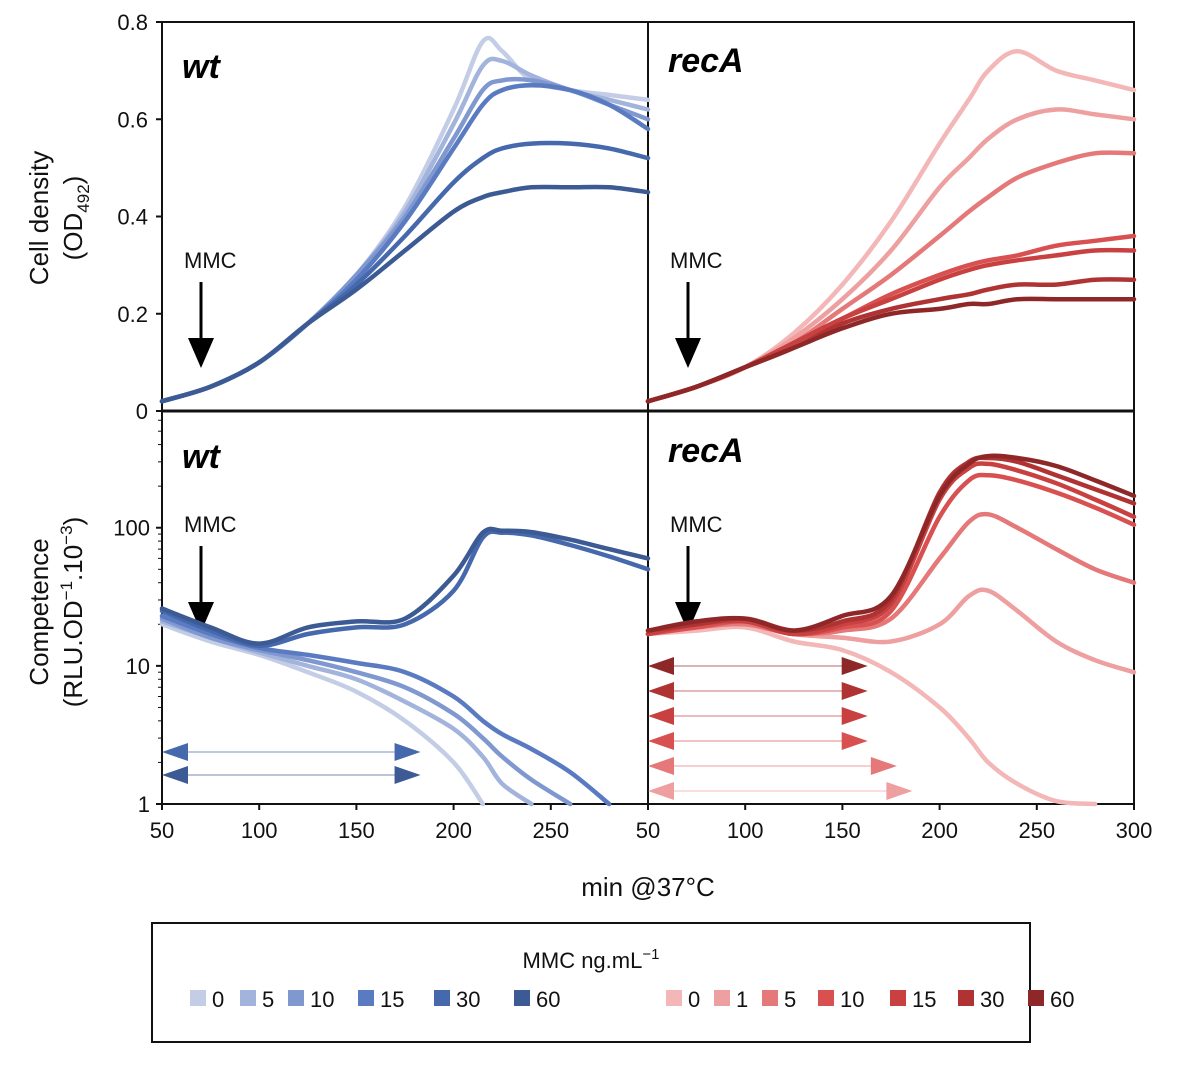  Describe the element at coordinates (742, 999) in the screenshot. I see `legend-label: 1` at that location.